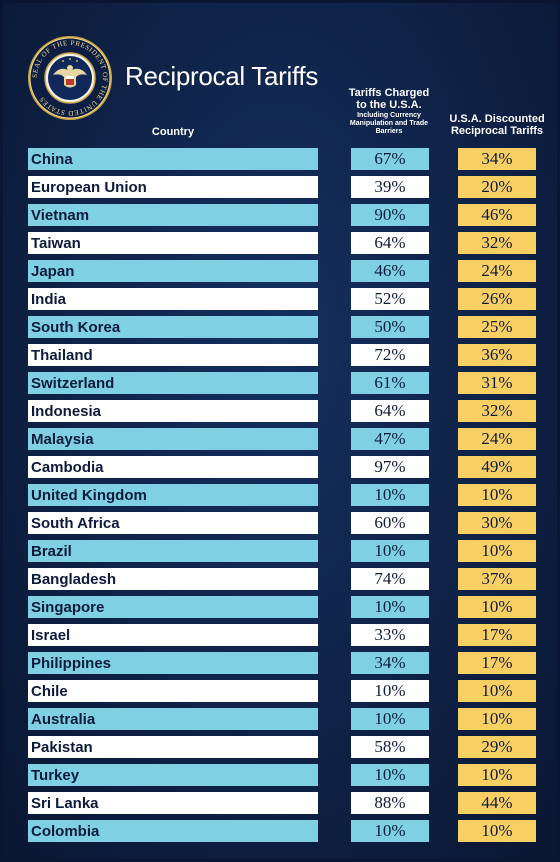  I want to click on country-cell: Israel, so click(173, 635).